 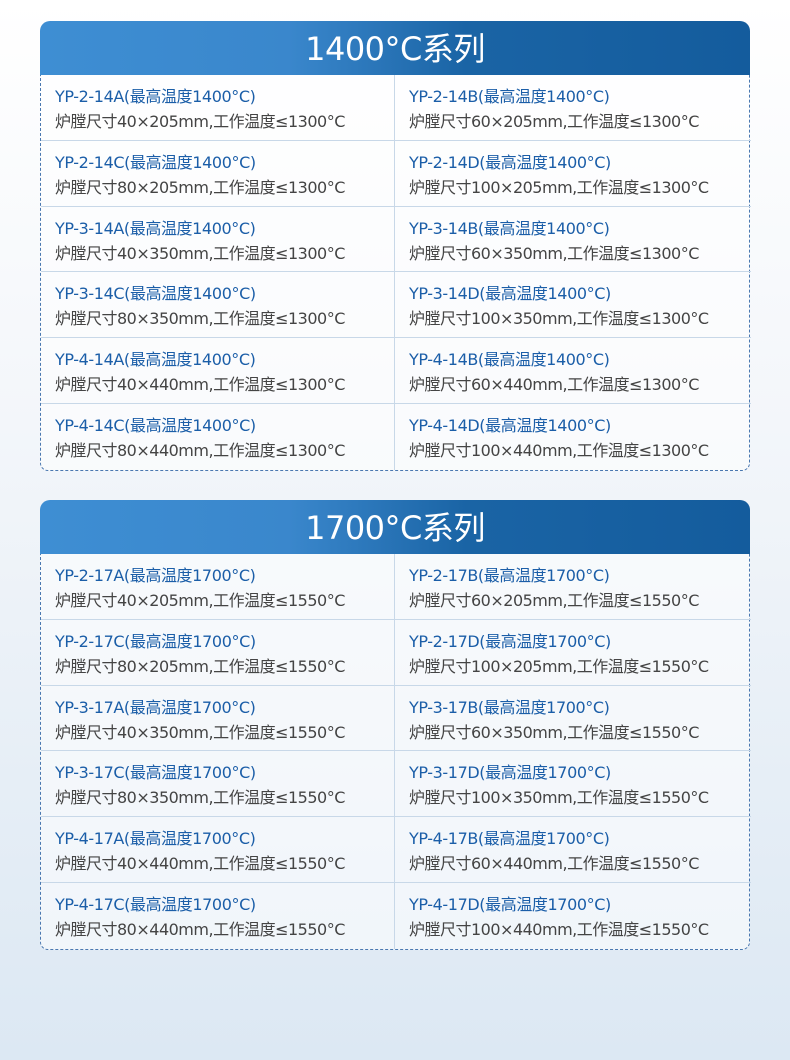 What do you see at coordinates (554, 600) in the screenshot?
I see `model-spec: 炉膛尺寸60×205mm,工作温度≤1550°C` at bounding box center [554, 600].